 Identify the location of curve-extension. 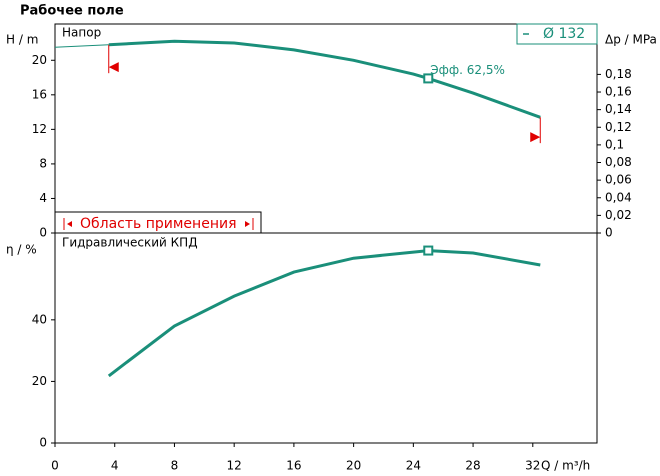
(81, 46).